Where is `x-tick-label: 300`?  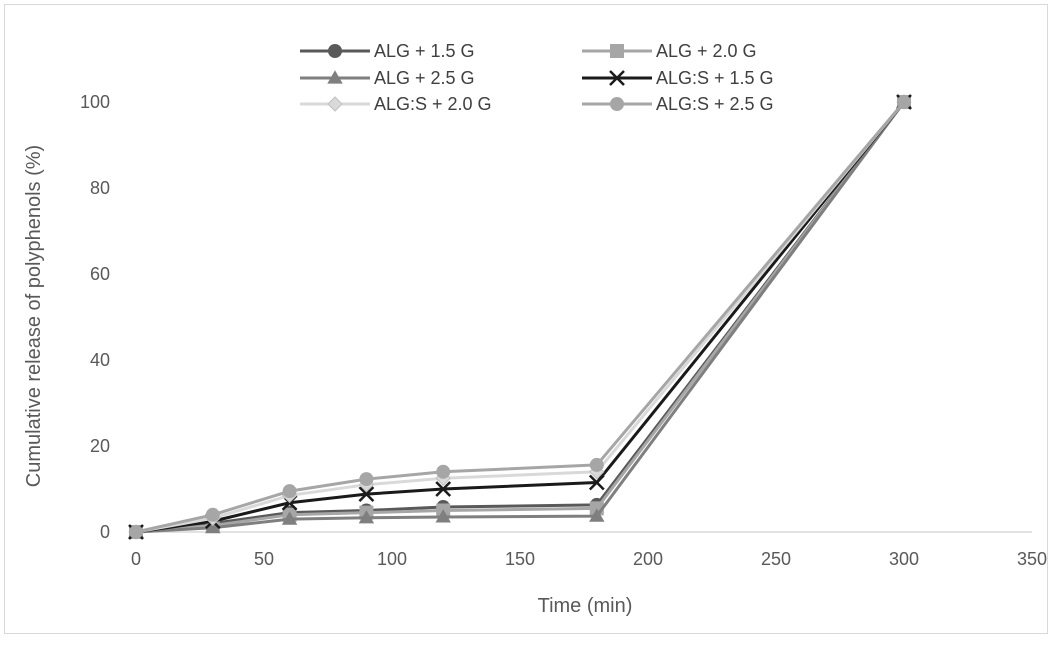
x-tick-label: 300 is located at coordinates (904, 559).